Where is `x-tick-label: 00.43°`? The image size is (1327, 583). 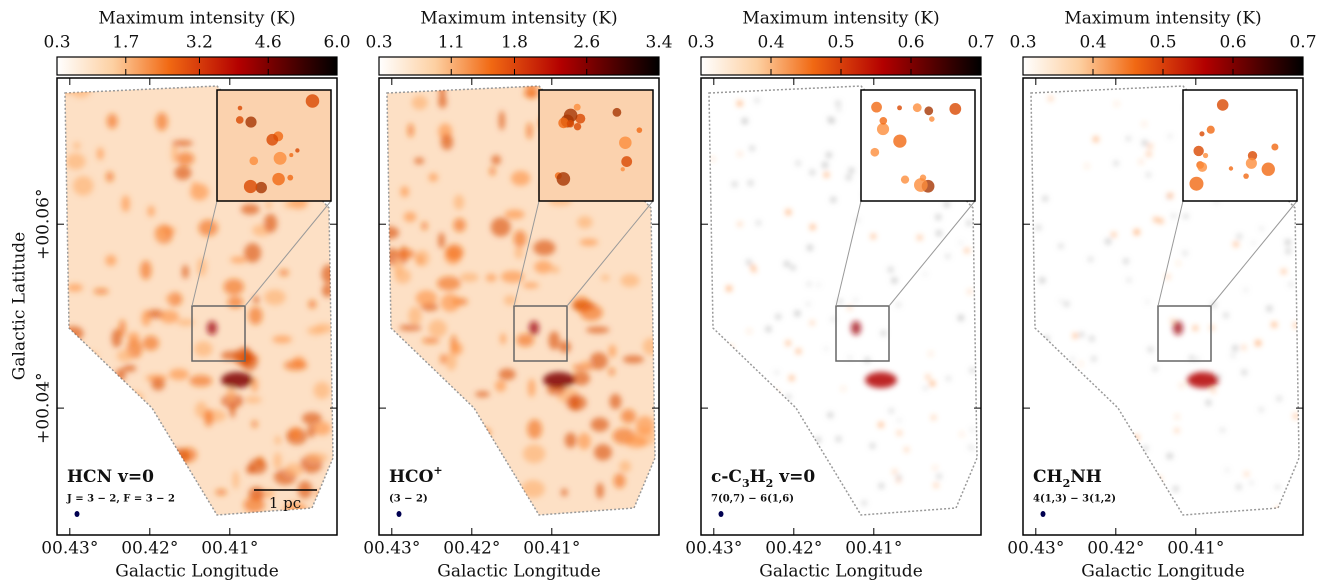
x-tick-label: 00.43° is located at coordinates (713, 549).